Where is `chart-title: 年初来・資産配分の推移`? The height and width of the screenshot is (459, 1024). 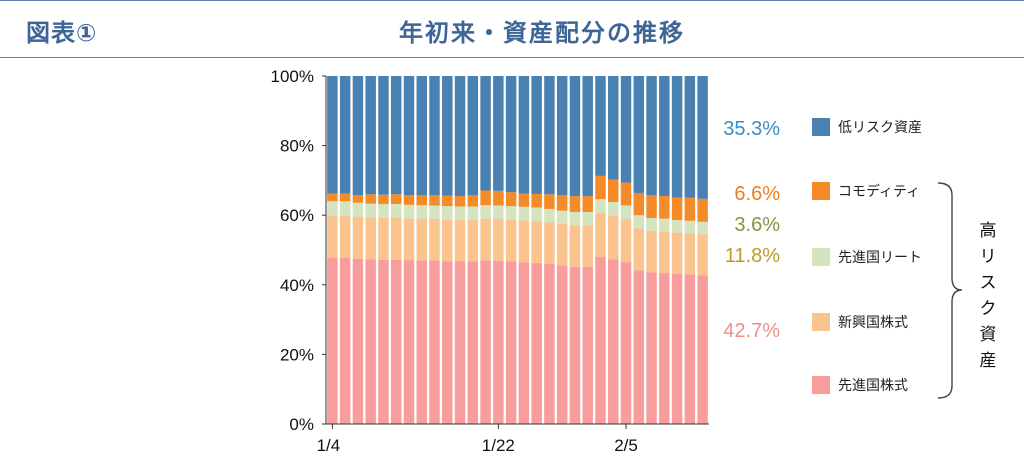 chart-title: 年初来・資産配分の推移 is located at coordinates (542, 33).